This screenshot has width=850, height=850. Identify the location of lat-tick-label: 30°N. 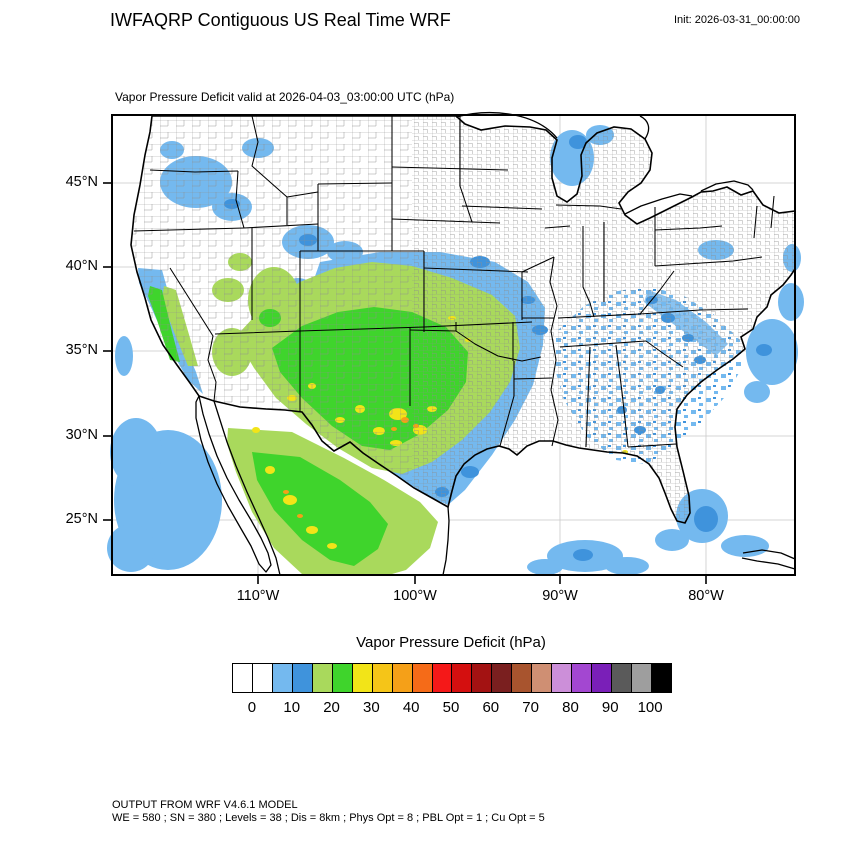
(81, 435).